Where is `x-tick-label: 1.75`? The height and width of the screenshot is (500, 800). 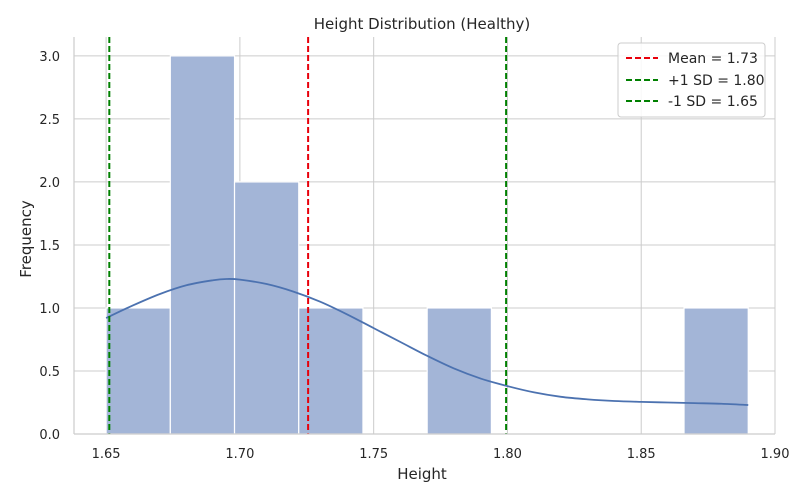 x-tick-label: 1.75 is located at coordinates (373, 454).